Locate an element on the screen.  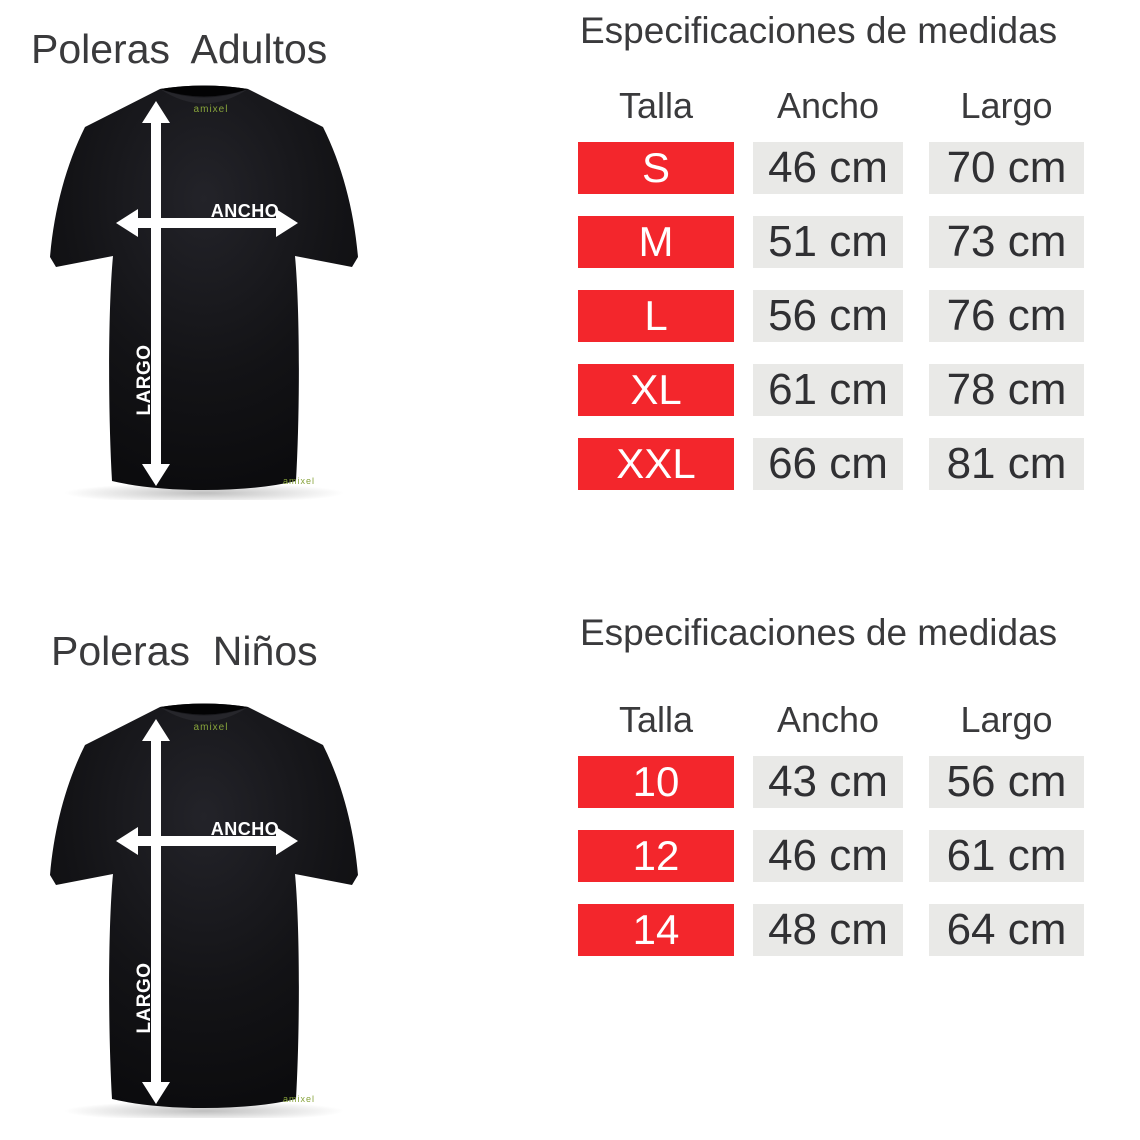
adults-spec-title: Especificaciones de medidas is located at coordinates (819, 30).